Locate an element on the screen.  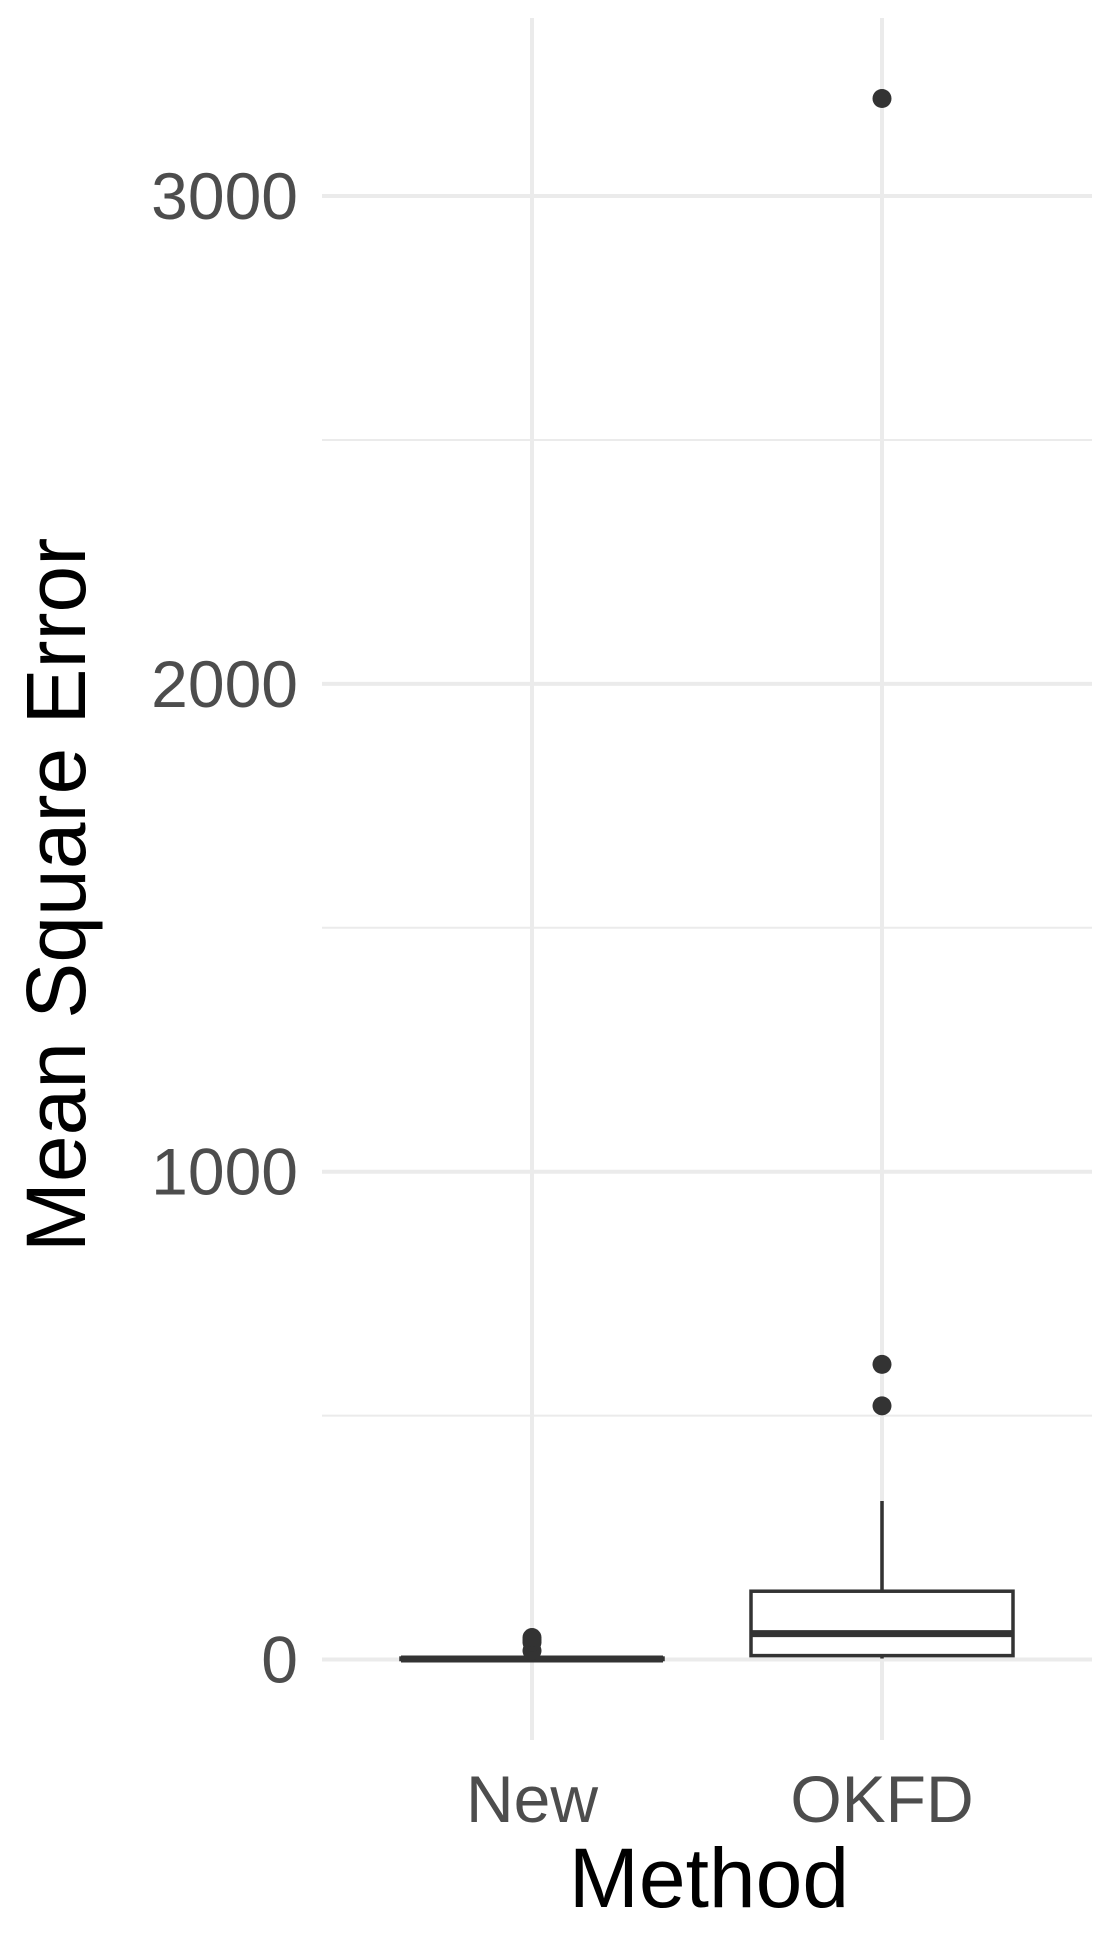
y-axis-title: Mean Square Error is located at coordinates (56, 895).